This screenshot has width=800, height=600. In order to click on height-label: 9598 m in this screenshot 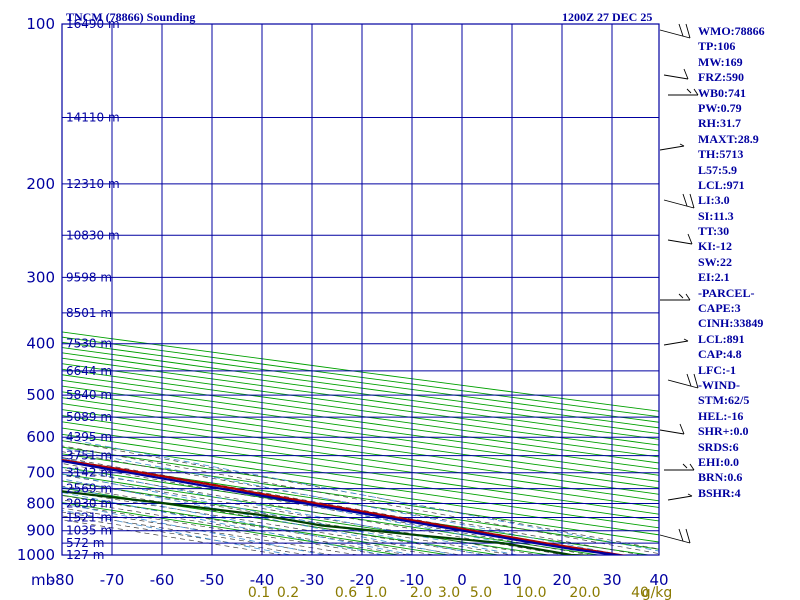, I will do `click(89, 277)`.